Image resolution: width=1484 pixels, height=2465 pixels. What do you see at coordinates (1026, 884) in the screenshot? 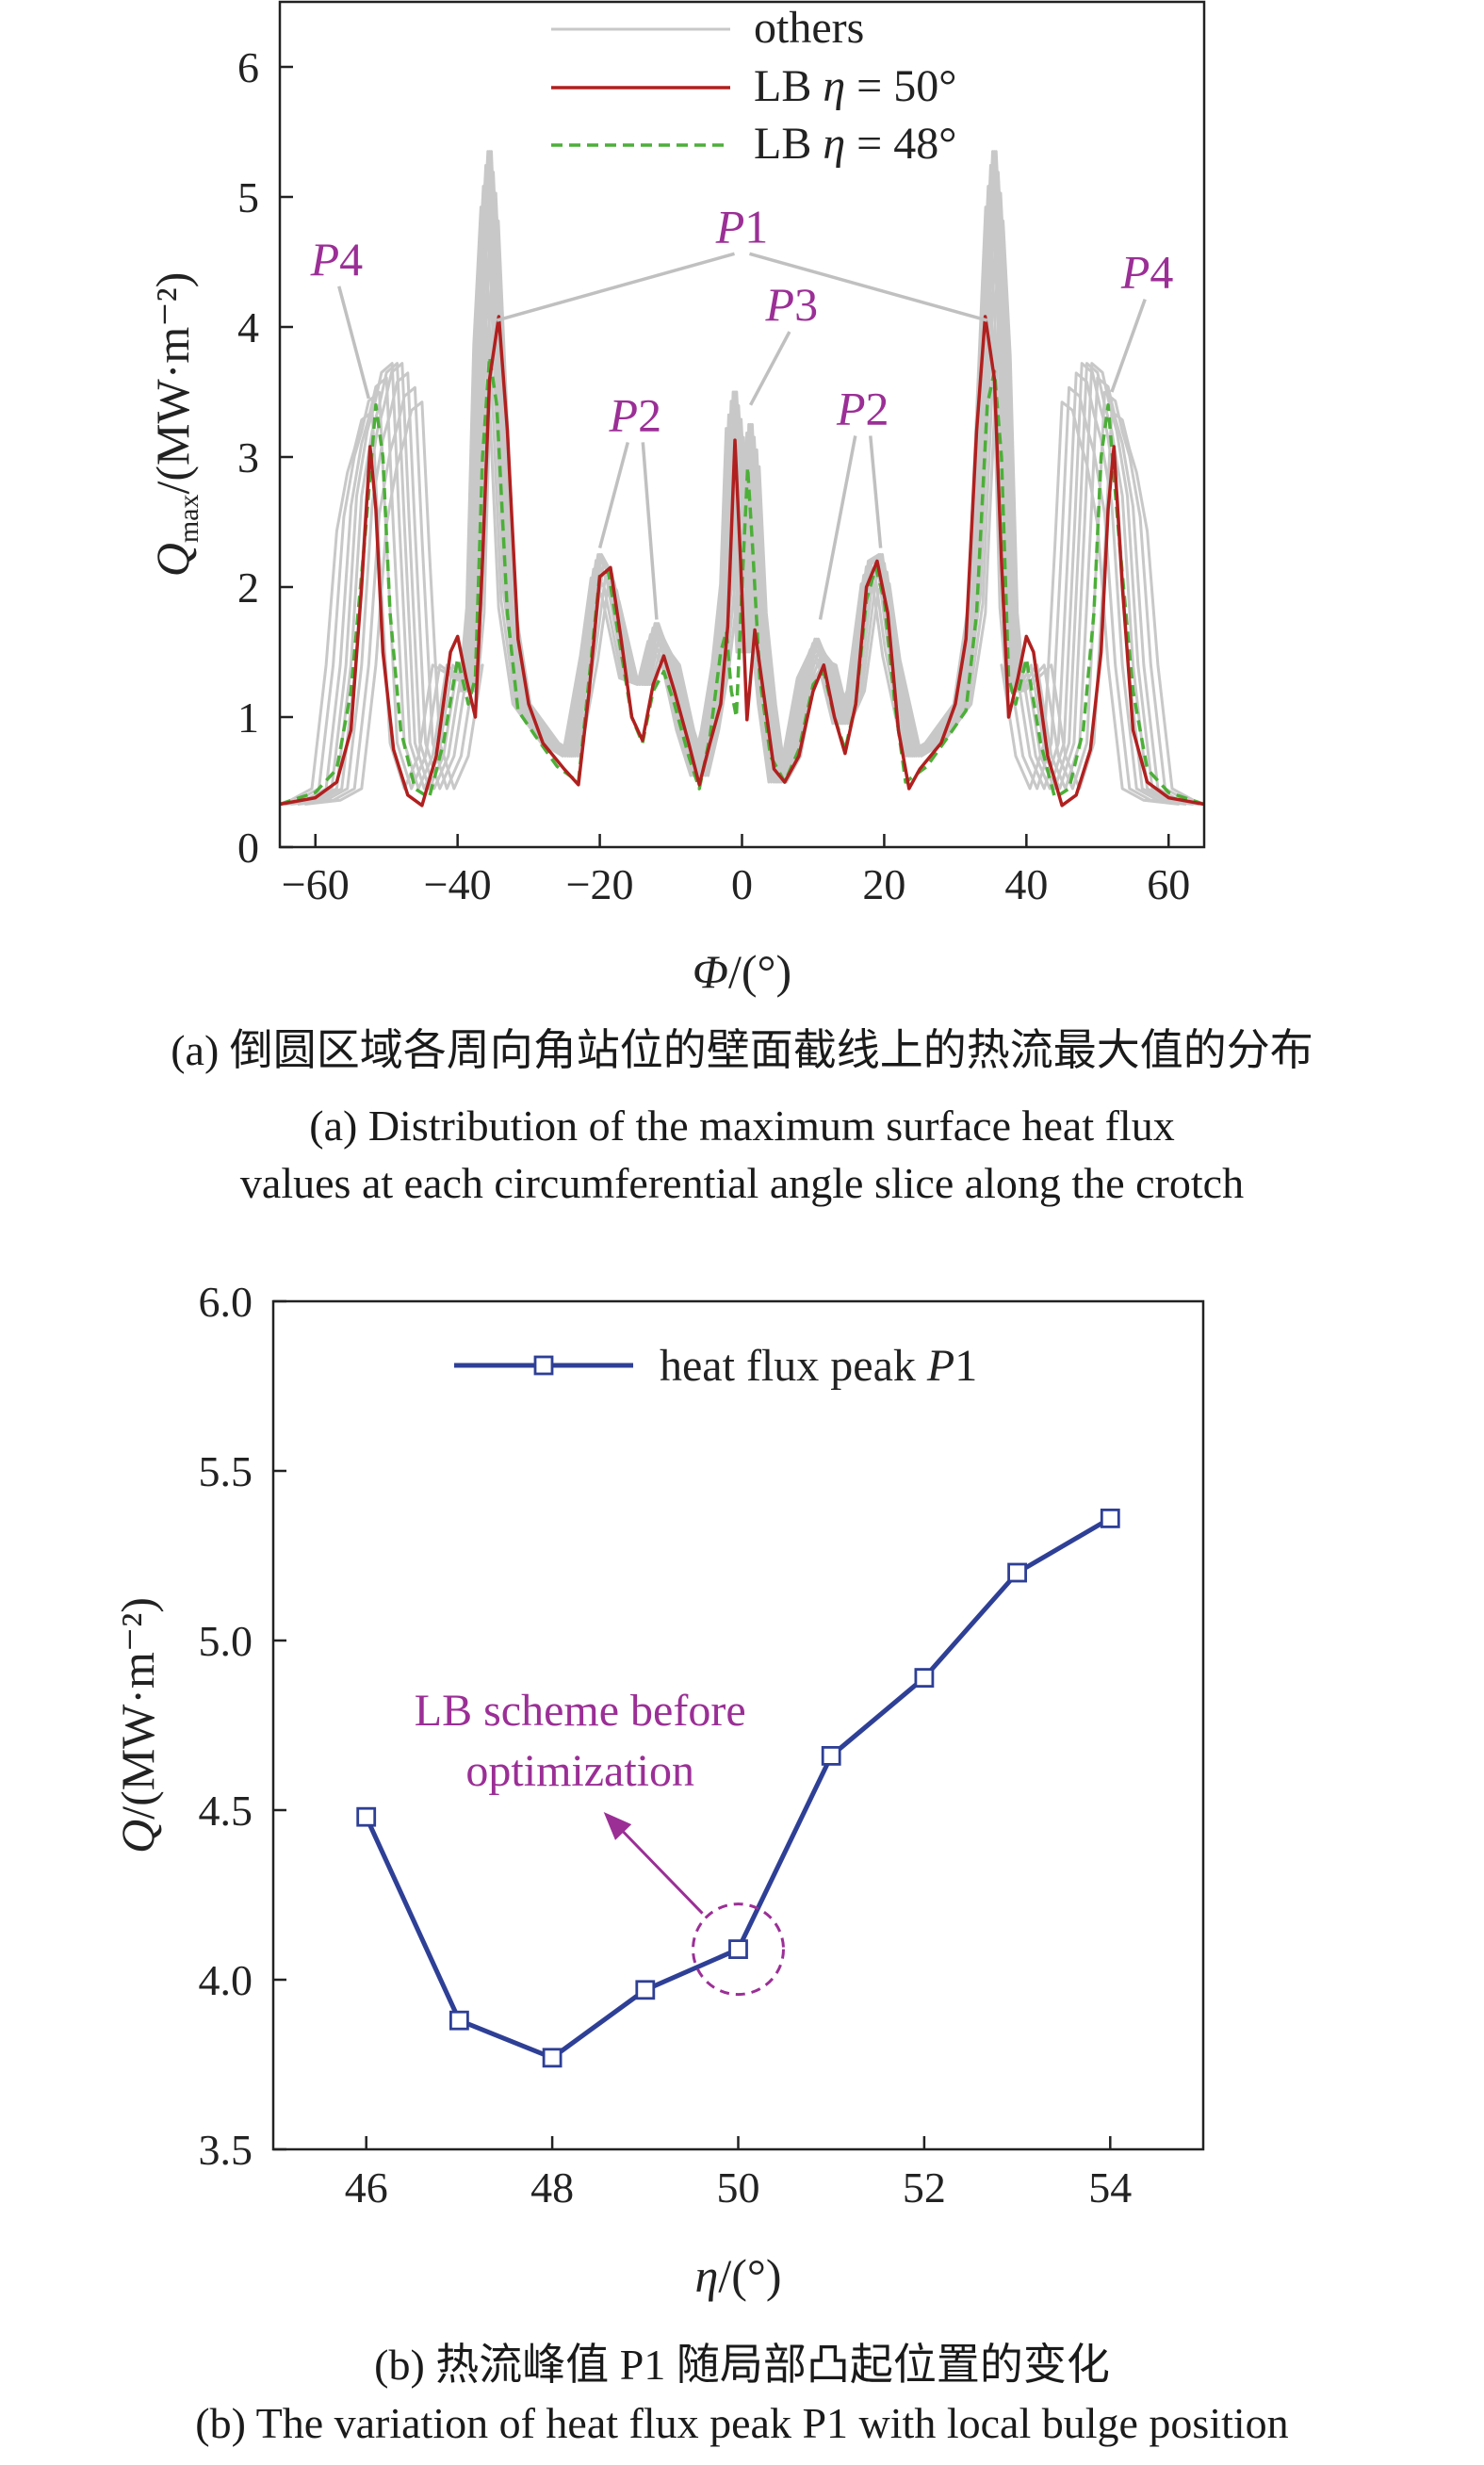
I see `x-tick-label: 40` at bounding box center [1026, 884].